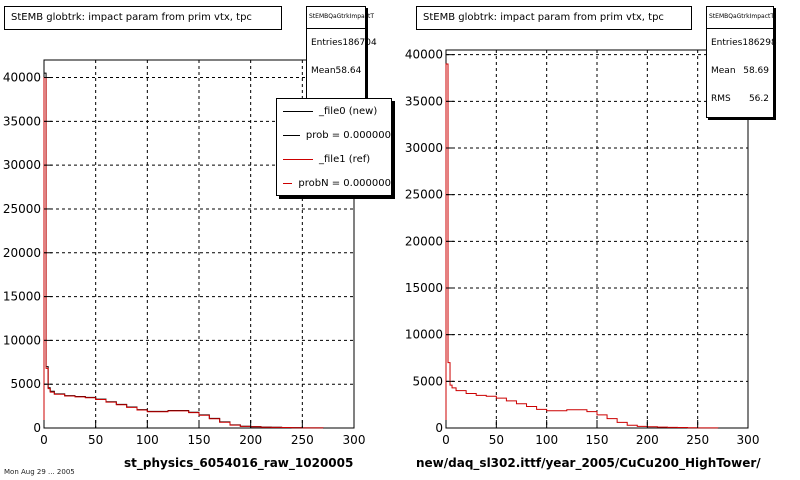  I want to click on left-ytick-label-2: 10000, so click(22, 340).